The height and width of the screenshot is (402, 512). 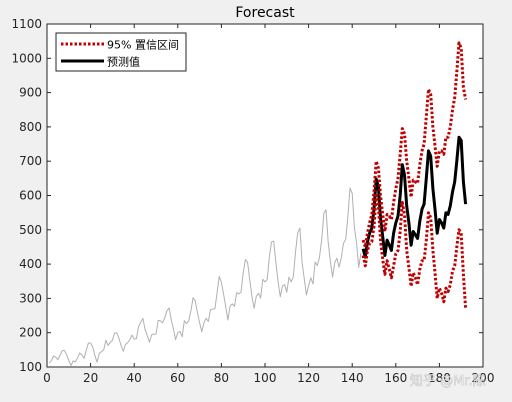 What do you see at coordinates (30, 127) in the screenshot?
I see `y-tick-label: 800` at bounding box center [30, 127].